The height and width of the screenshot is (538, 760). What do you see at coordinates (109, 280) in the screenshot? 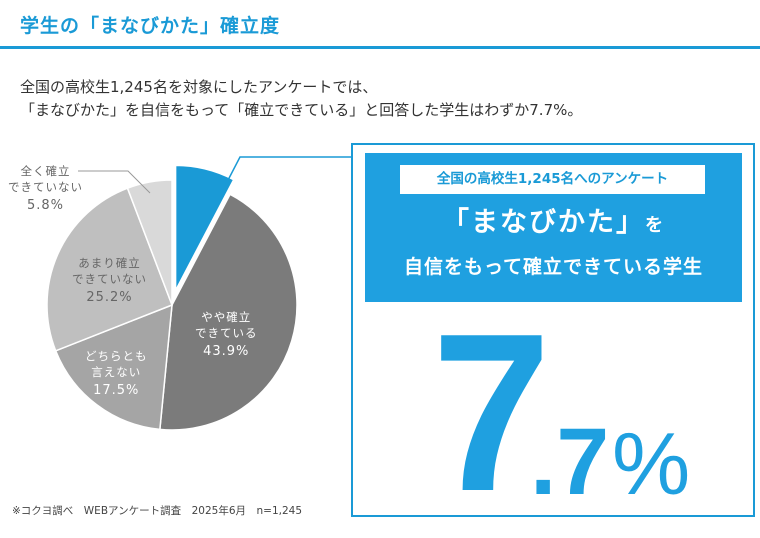
I see `slice-label-not-much: あまり確立 できていない 25.2%` at bounding box center [109, 280].